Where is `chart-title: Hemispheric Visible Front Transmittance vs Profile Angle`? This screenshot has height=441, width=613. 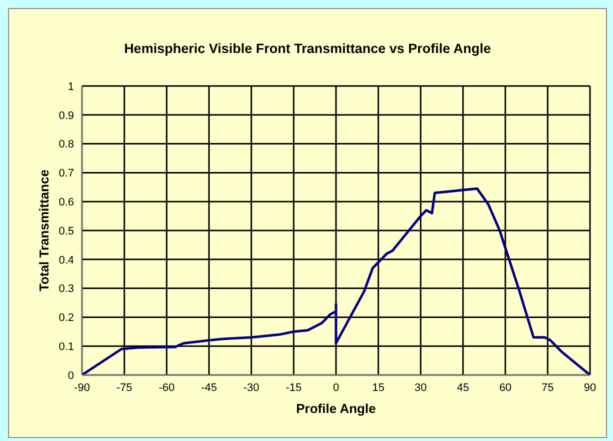
chart-title: Hemispheric Visible Front Transmittance vs Profile Angle is located at coordinates (307, 48).